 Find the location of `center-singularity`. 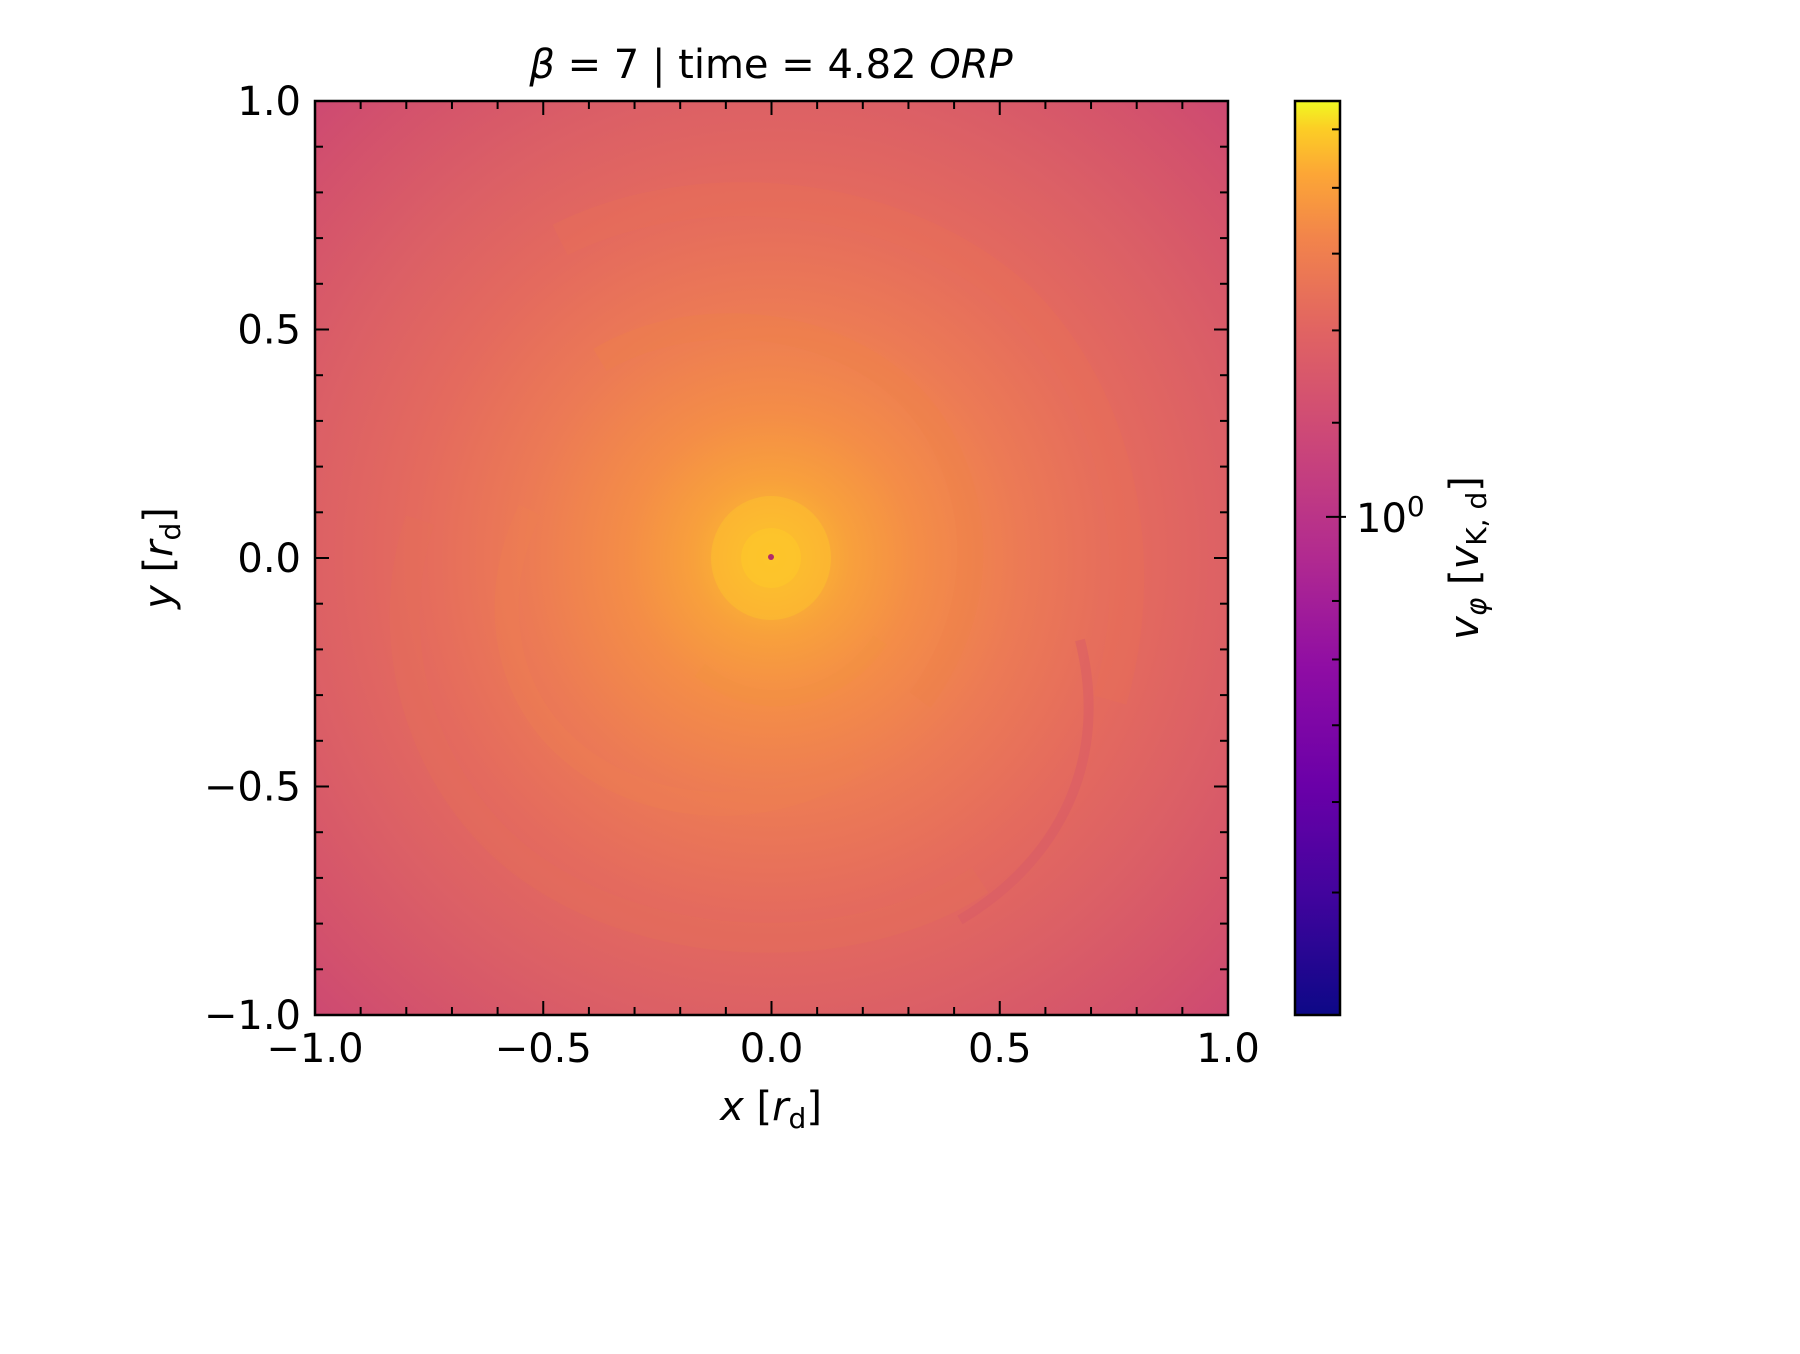

center-singularity is located at coordinates (771, 557).